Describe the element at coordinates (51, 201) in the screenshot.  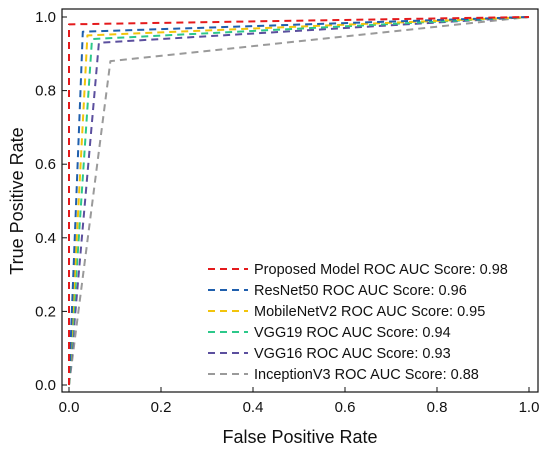
I see `y-axis-ticks: 0.0 0.2 0.4 0.6 0.8 1.0` at that location.